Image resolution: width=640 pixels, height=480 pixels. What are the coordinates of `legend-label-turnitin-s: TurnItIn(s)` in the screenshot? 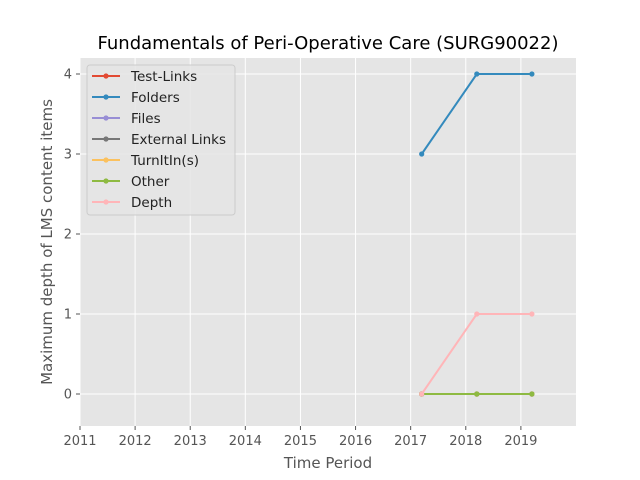 It's located at (164, 161).